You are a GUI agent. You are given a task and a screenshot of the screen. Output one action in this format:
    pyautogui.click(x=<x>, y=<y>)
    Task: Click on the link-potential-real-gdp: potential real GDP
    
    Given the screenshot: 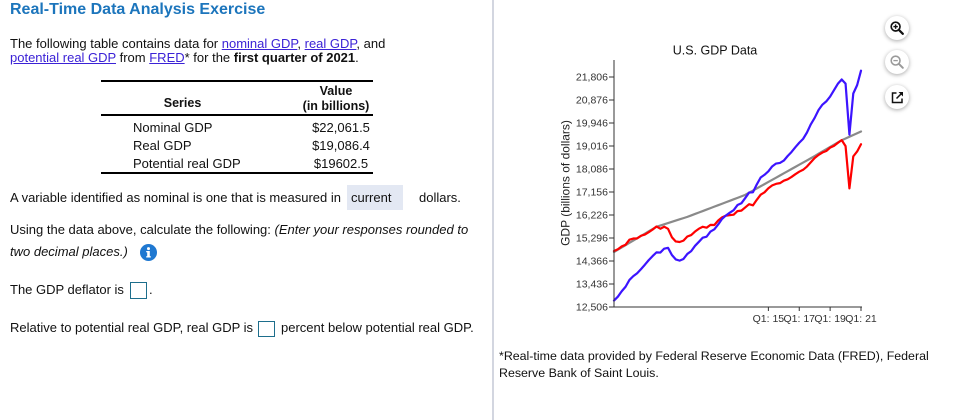 What is the action you would take?
    pyautogui.click(x=63, y=57)
    